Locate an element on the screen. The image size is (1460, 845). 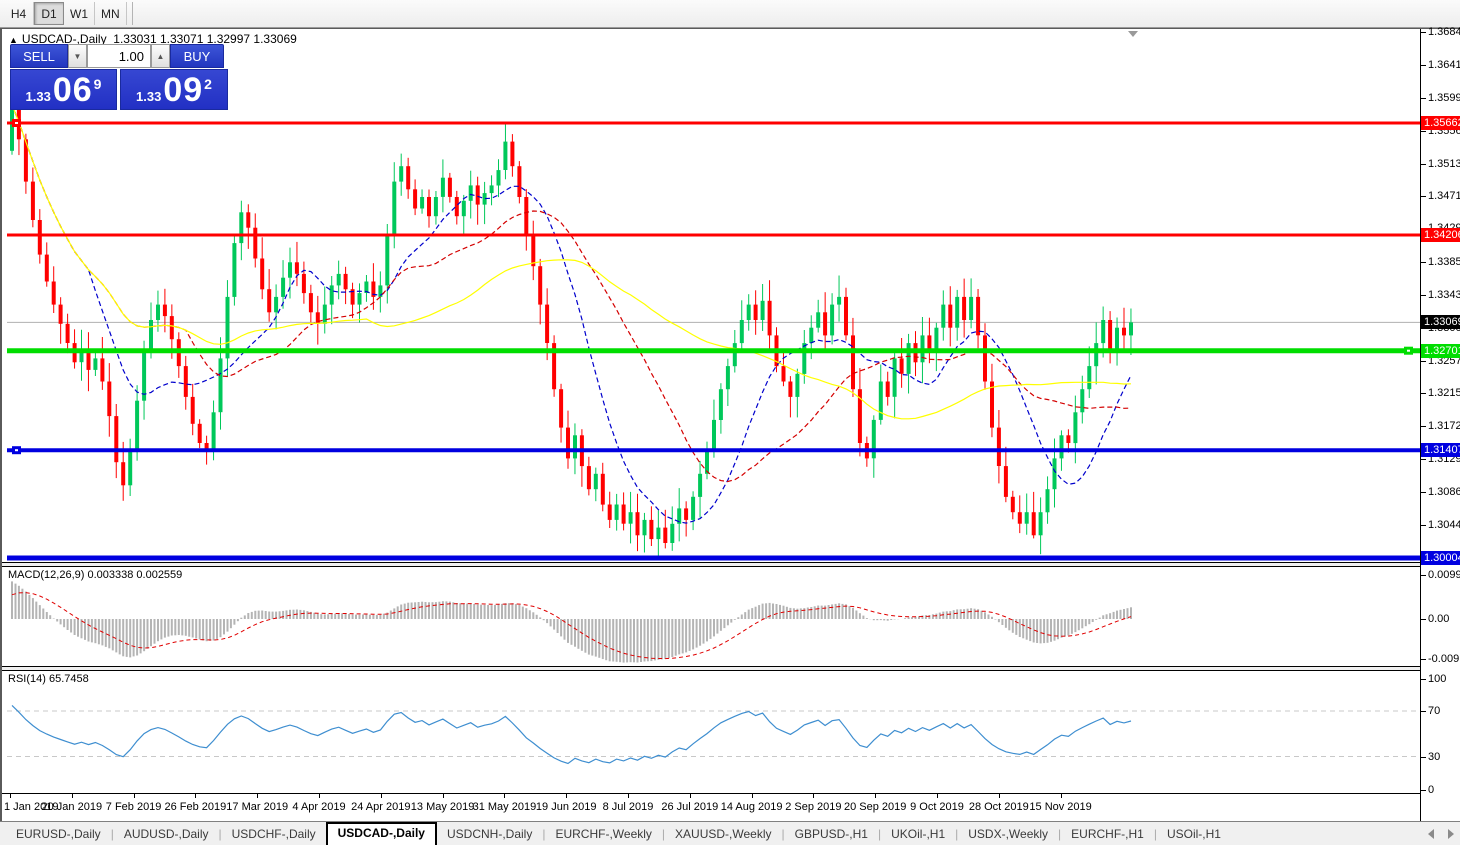
symbol-tab-eurchf-h1: EURCHF-,H1 is located at coordinates (1107, 834).